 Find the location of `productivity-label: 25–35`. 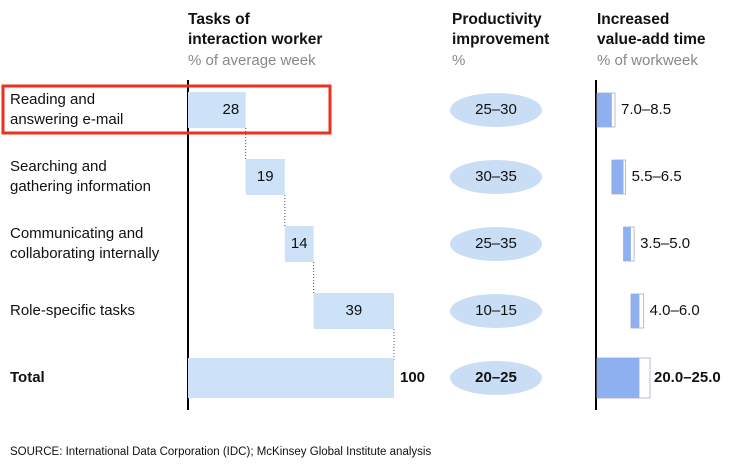

productivity-label: 25–35 is located at coordinates (496, 243).